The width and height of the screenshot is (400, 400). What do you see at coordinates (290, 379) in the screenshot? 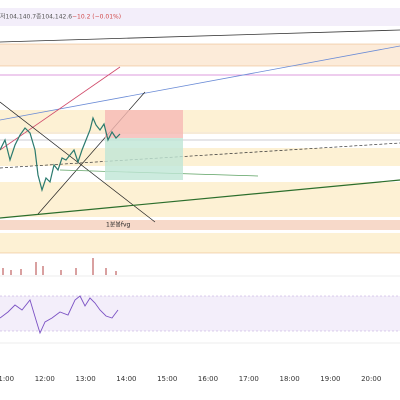
I see `time-tick-label: 18:00` at bounding box center [290, 379].